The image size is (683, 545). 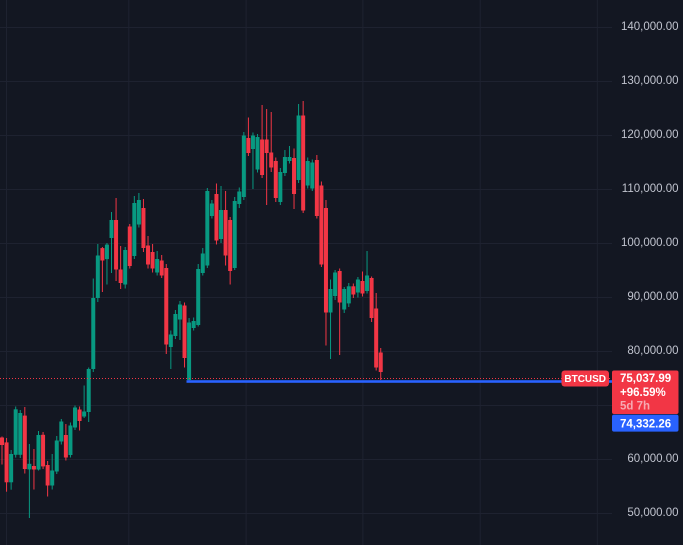 I want to click on svg-text: 140,000.00, so click(x=650, y=27).